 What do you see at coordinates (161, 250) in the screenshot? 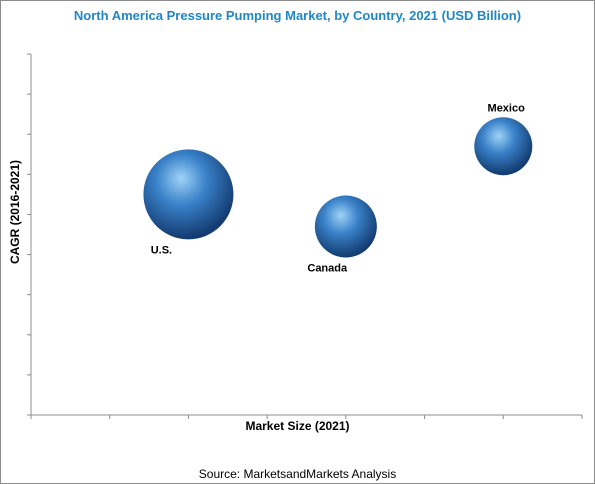
I see `bubble-label: U.S.` at bounding box center [161, 250].